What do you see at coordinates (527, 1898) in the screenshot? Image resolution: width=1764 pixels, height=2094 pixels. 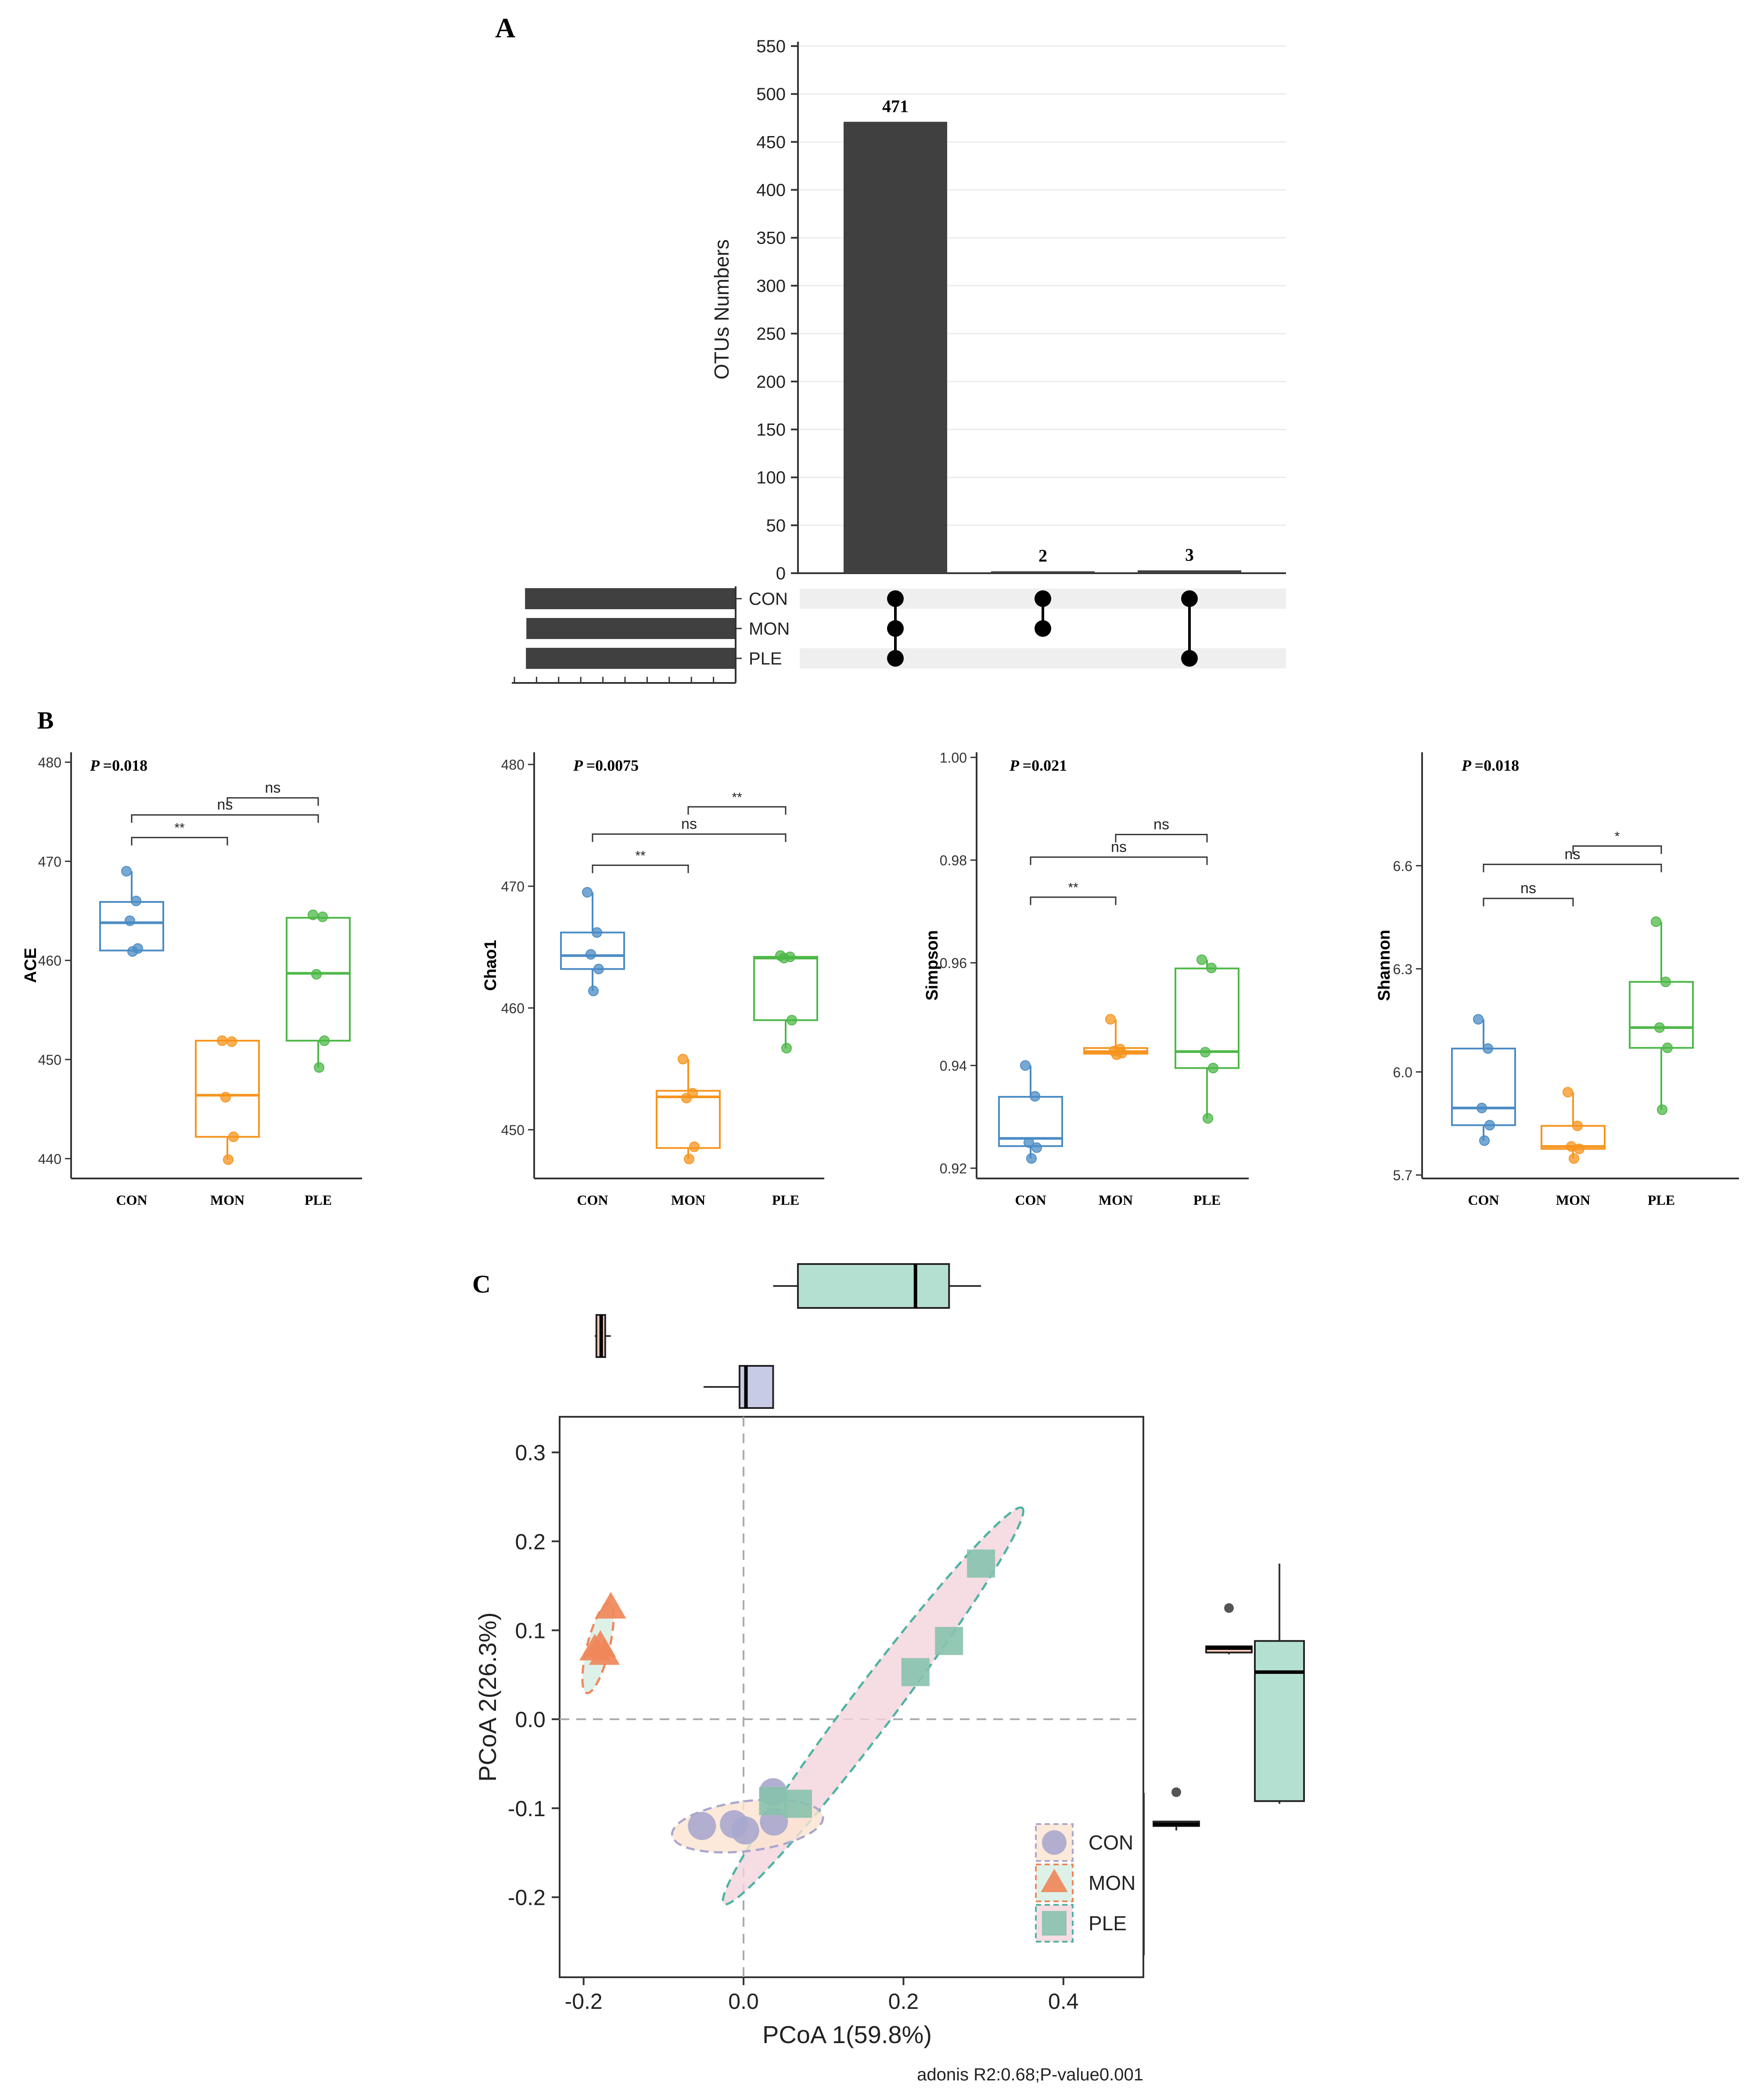 I see `pcoa-y-tick-label: -0.2` at bounding box center [527, 1898].